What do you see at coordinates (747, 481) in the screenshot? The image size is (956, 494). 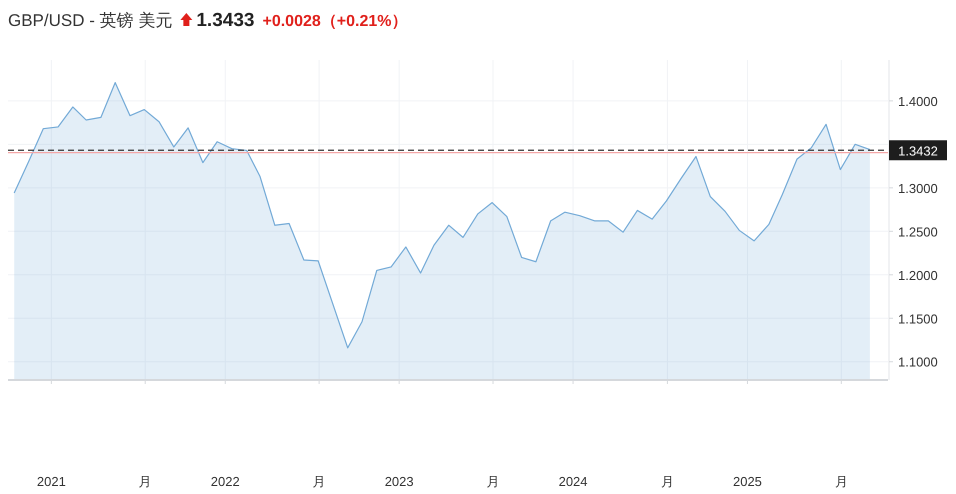 I see `x-tick-label: 2025` at bounding box center [747, 481].